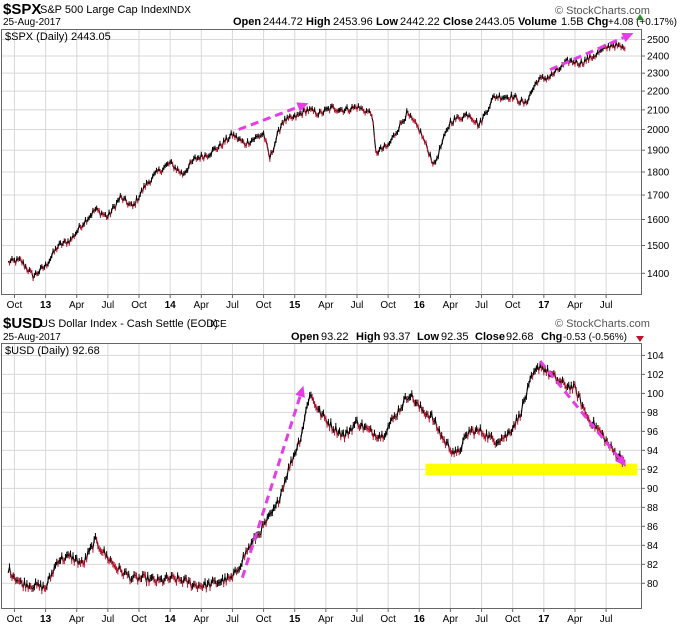 The width and height of the screenshot is (680, 639). What do you see at coordinates (295, 305) in the screenshot?
I see `spx-x-tick-label: 15` at bounding box center [295, 305].